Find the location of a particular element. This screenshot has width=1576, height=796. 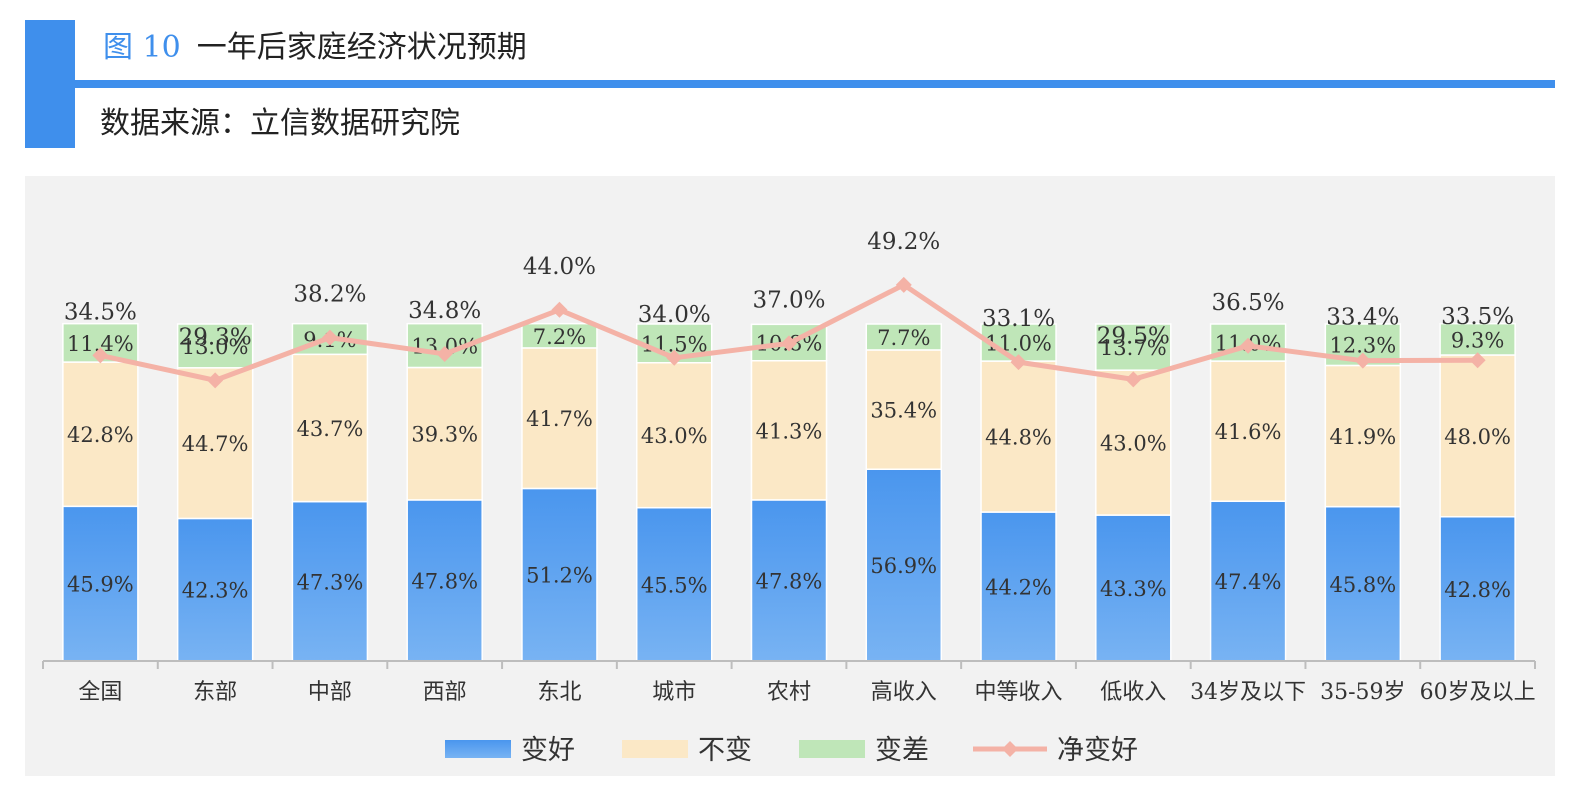

net-value-label: 37.0% is located at coordinates (788, 300).